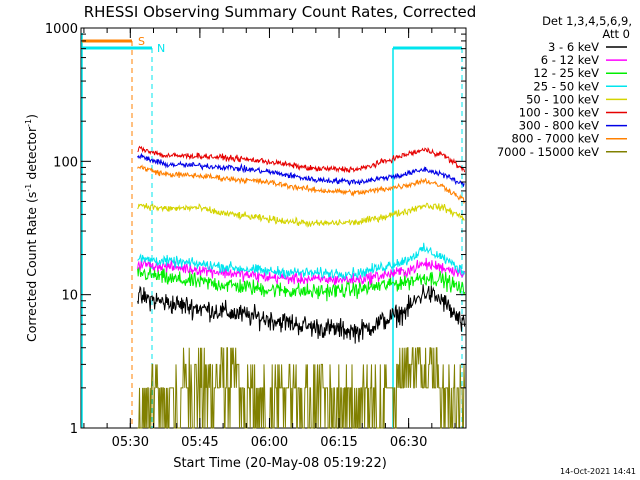 This screenshot has height=480, width=640. I want to click on legend-label: 300 - 800 keV, so click(559, 126).